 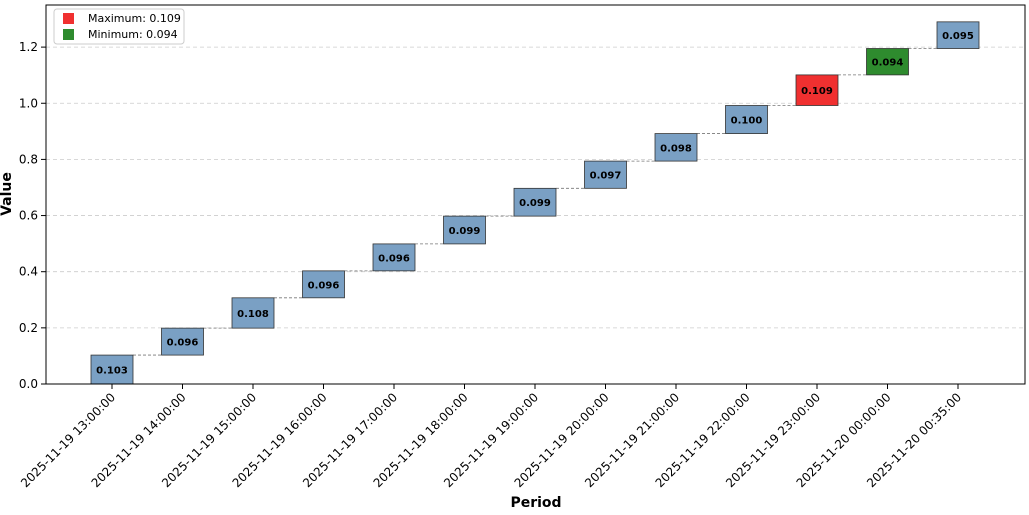 I want to click on bar-value-label: 0.100, so click(x=747, y=121).